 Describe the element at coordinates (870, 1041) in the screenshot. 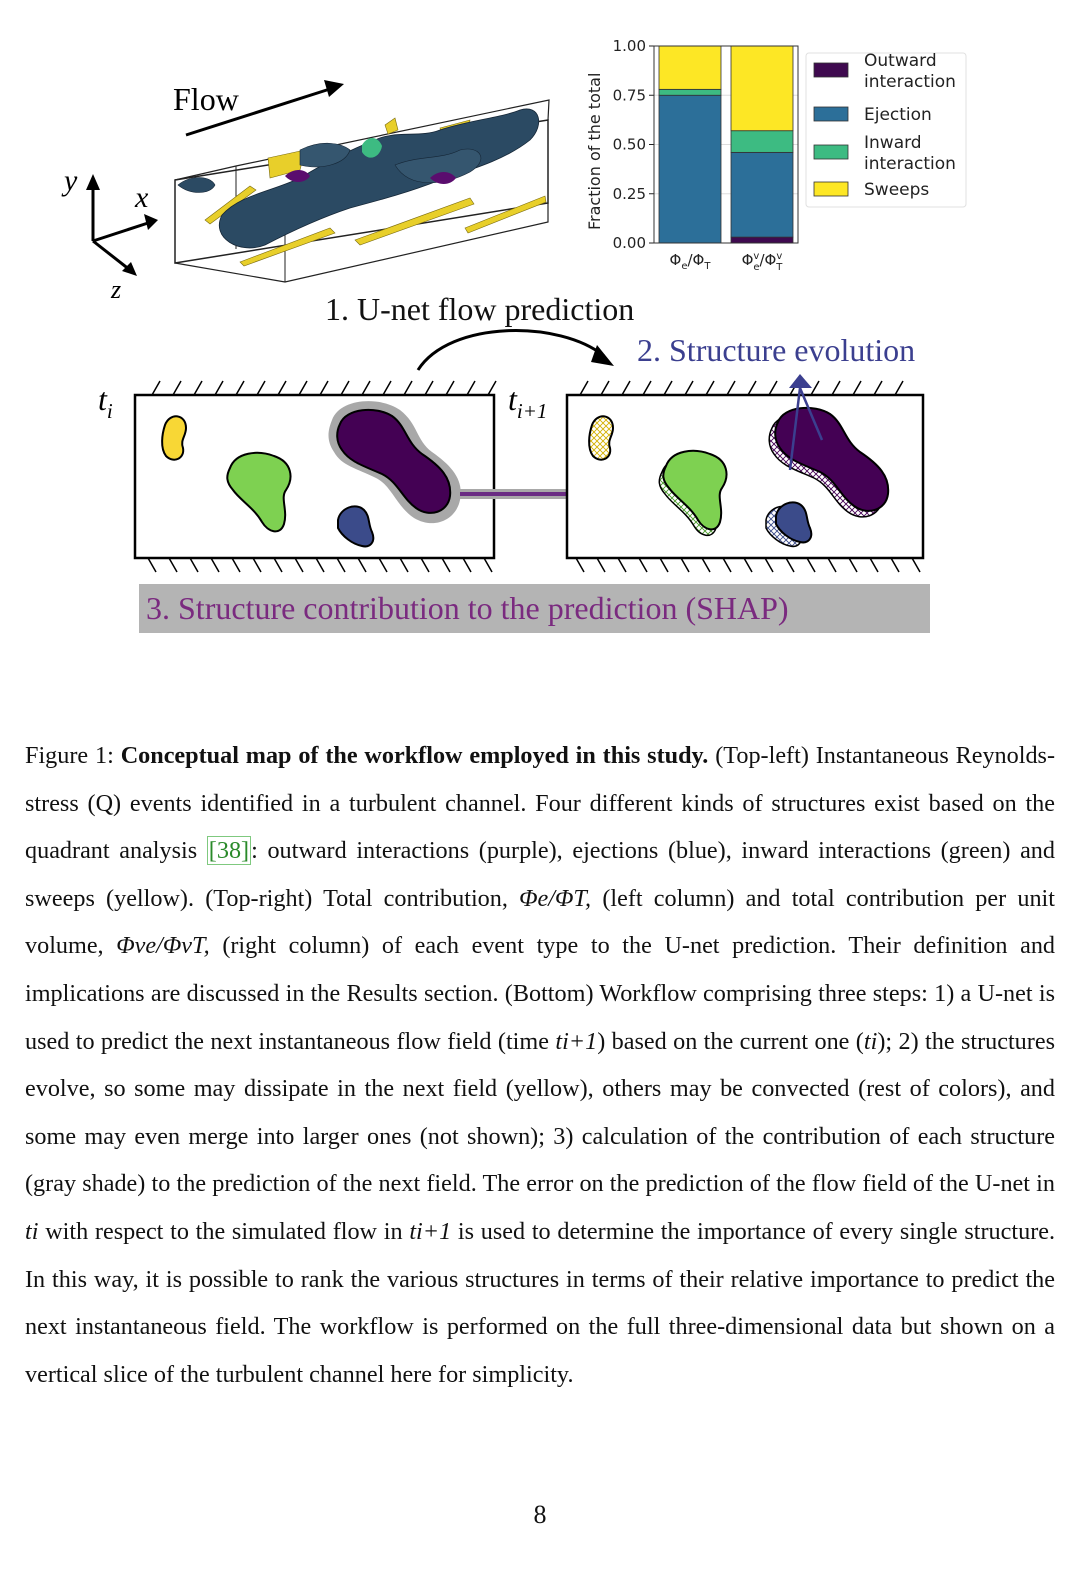

I see `math-t-i: ti` at that location.